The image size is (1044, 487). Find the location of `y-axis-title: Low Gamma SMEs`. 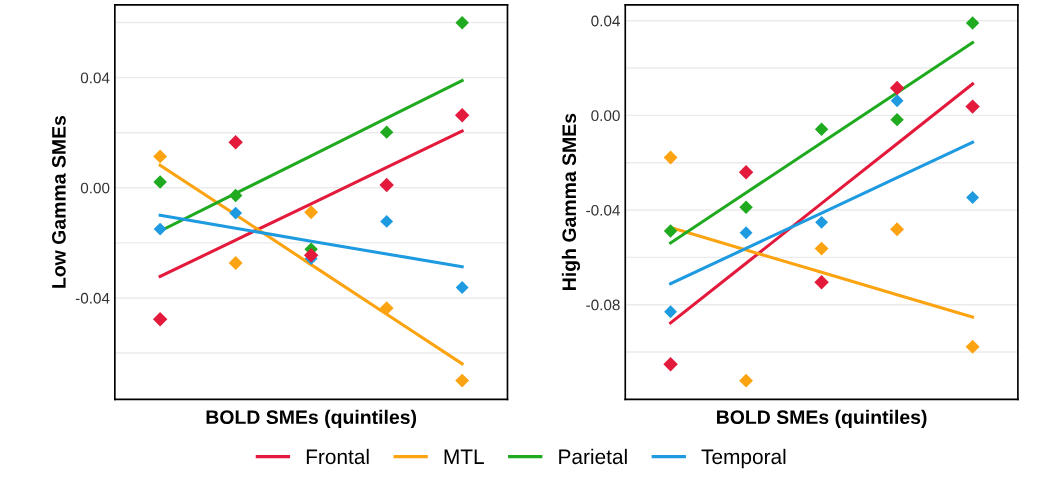

y-axis-title: Low Gamma SMEs is located at coordinates (58, 201).